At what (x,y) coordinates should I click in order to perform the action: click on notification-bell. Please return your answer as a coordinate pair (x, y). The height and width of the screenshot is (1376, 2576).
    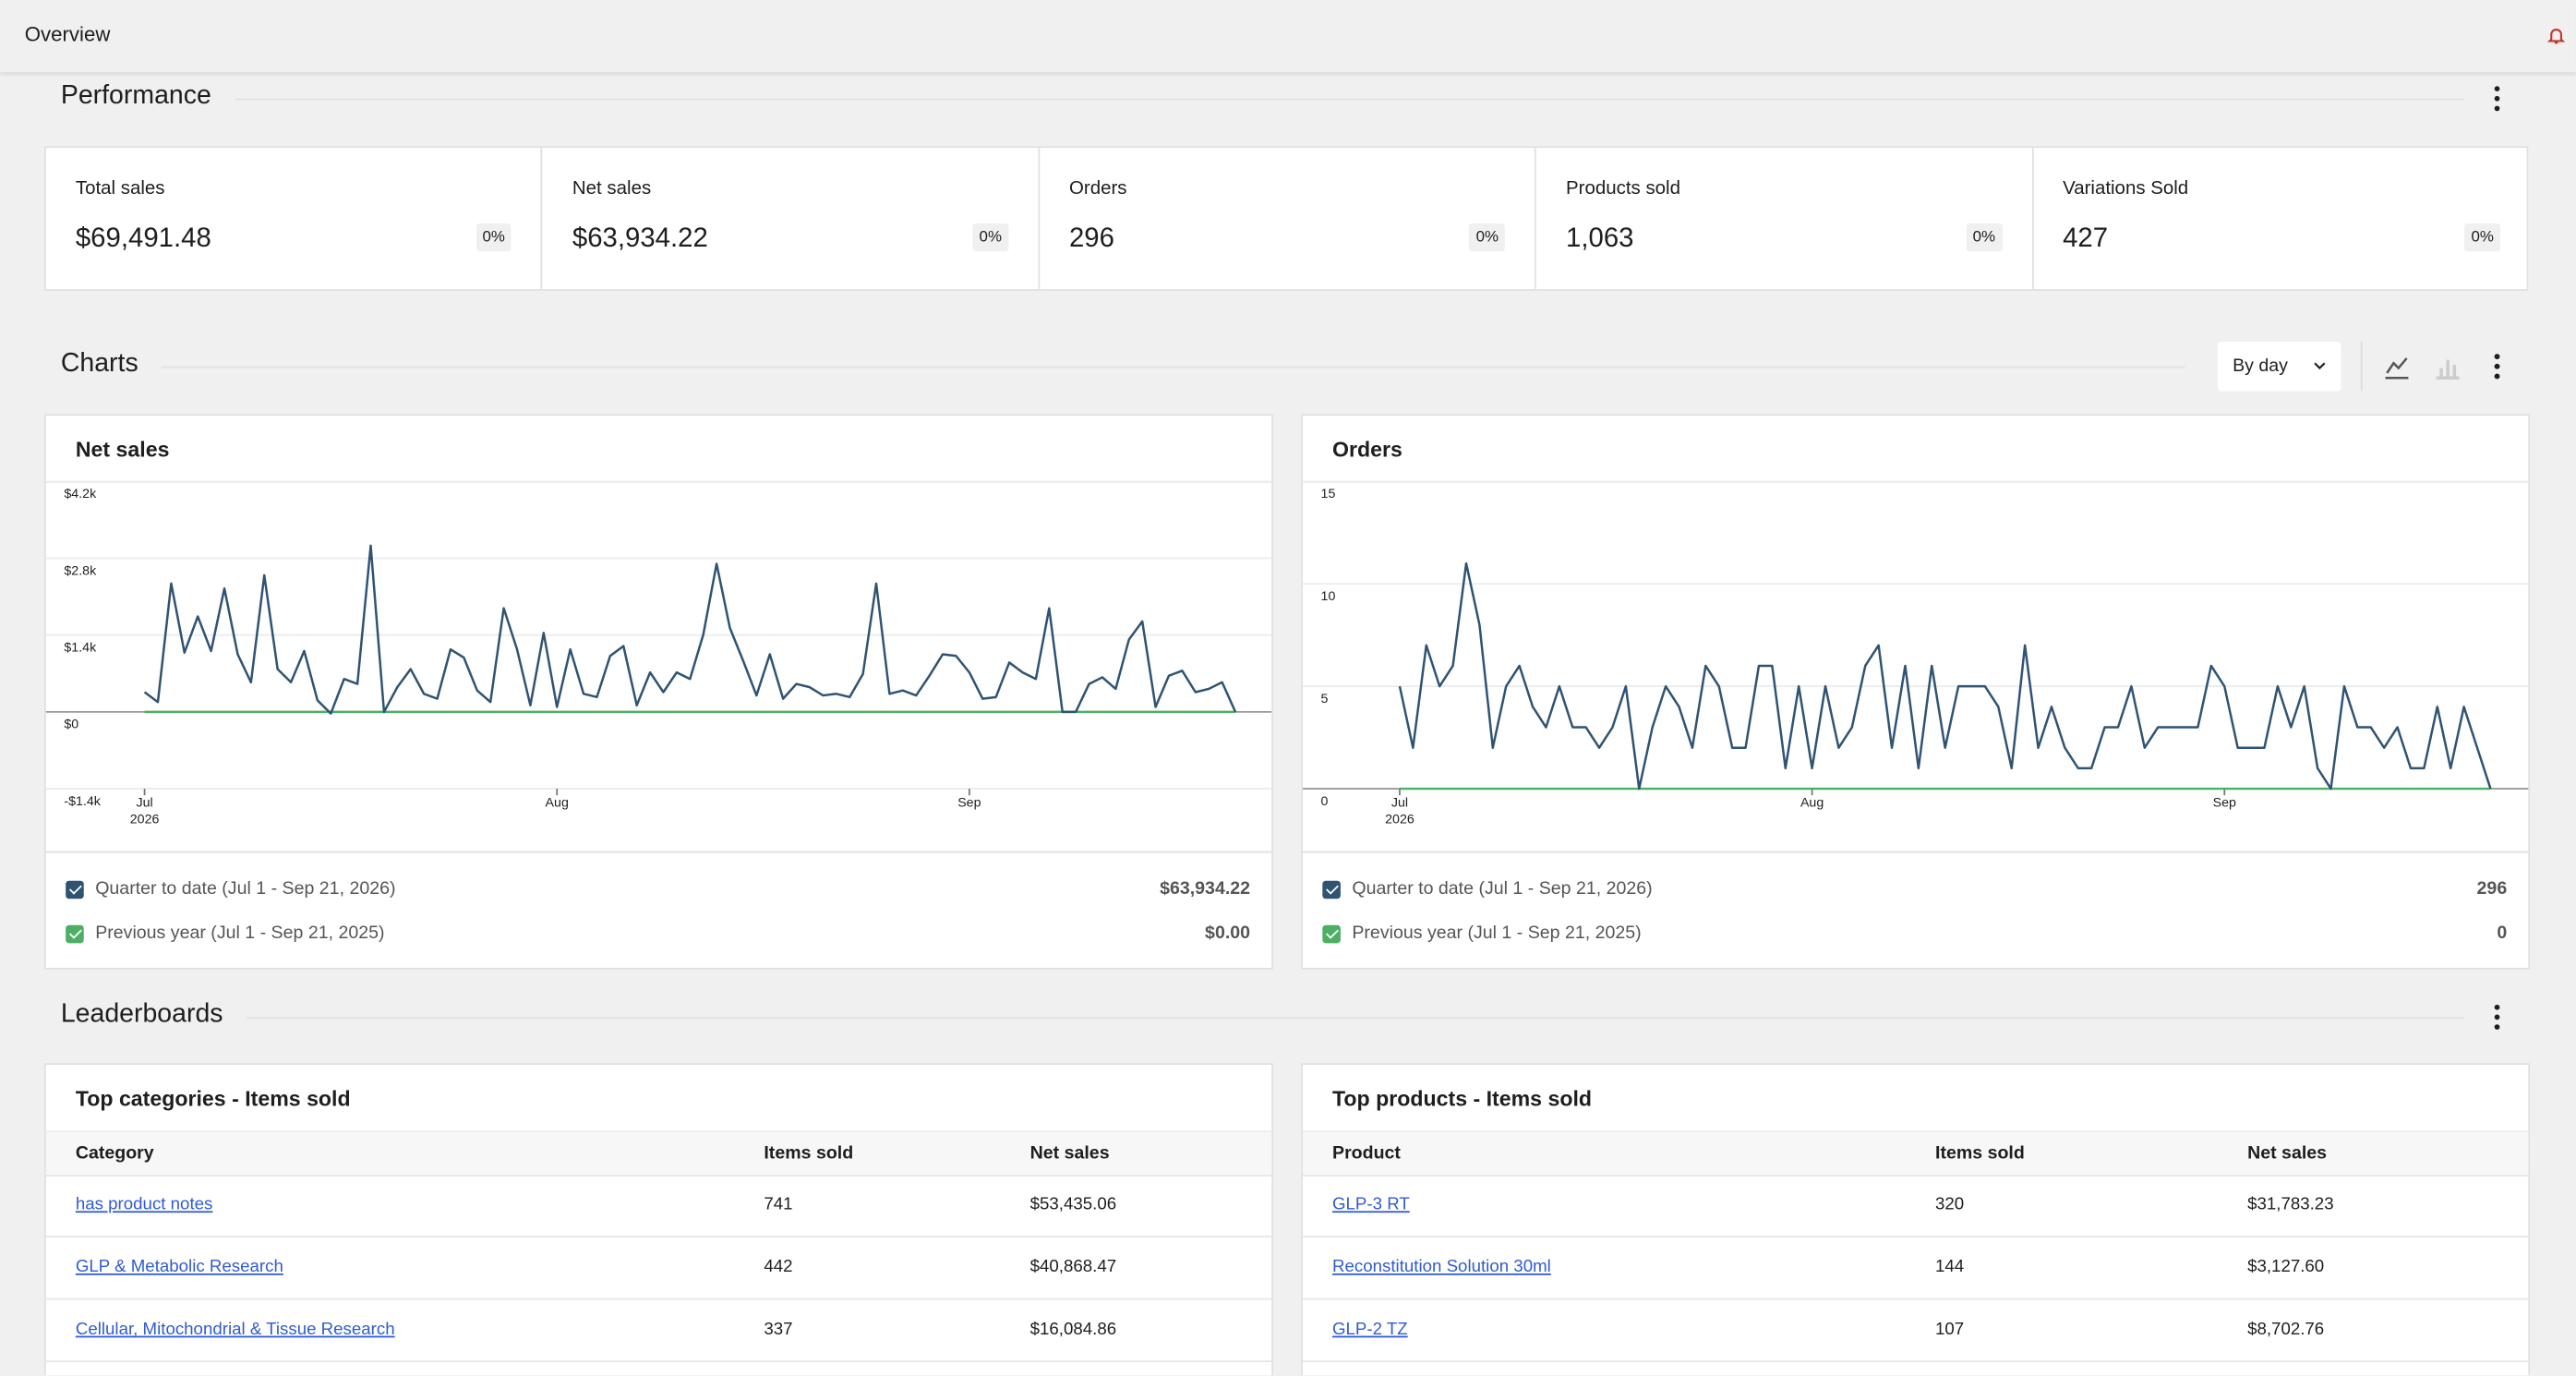
    Looking at the image, I should click on (2556, 35).